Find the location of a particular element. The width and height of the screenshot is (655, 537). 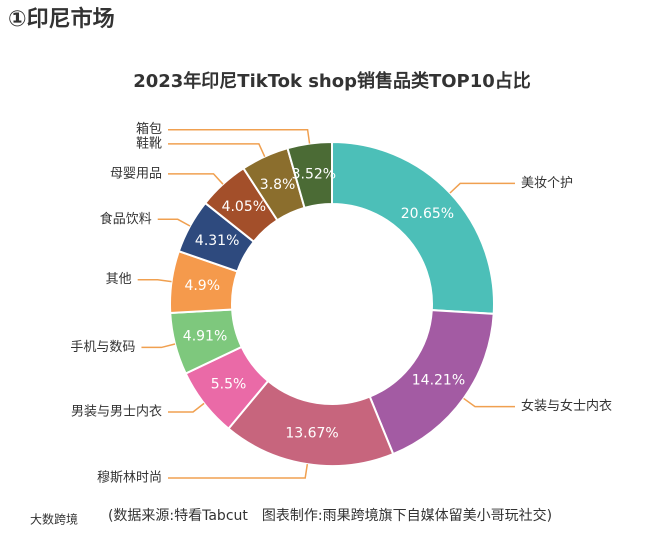

category-label: 女装与女士内衣 is located at coordinates (566, 406).